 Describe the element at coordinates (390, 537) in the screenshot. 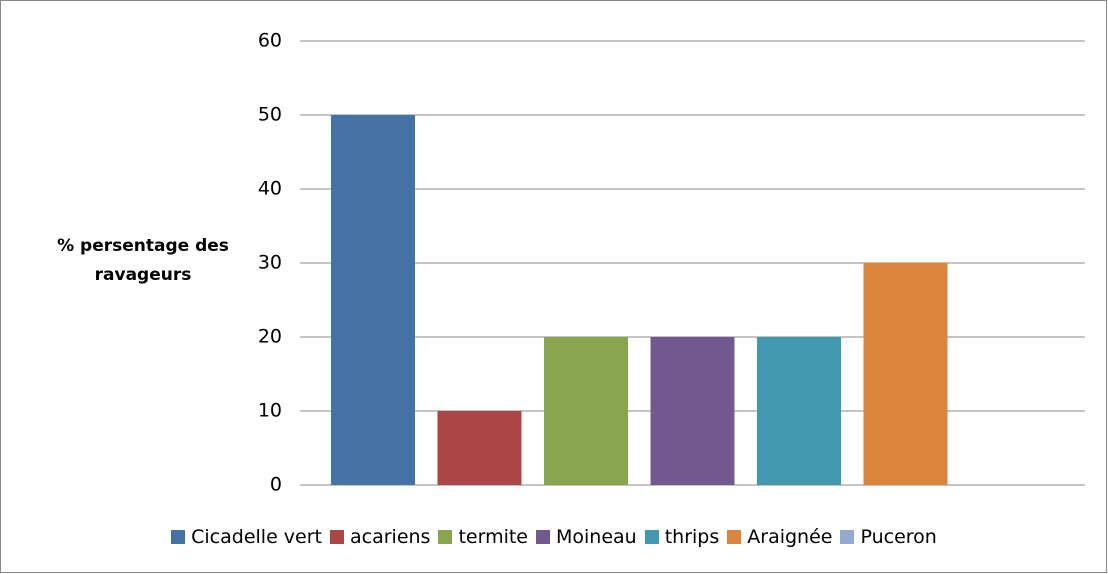

I see `legend-label: acariens` at that location.